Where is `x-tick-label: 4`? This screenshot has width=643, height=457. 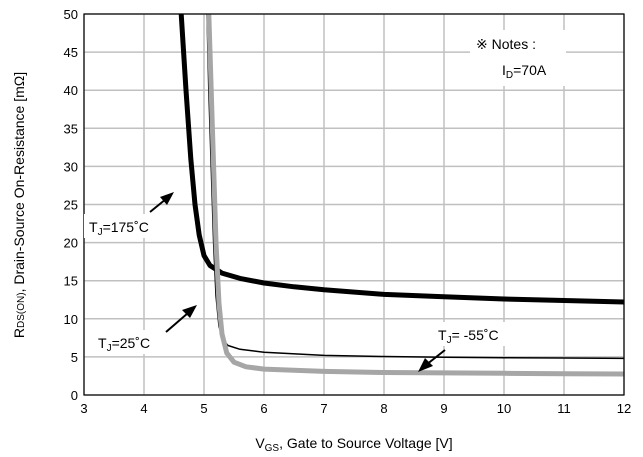 x-tick-label: 4 is located at coordinates (143, 408).